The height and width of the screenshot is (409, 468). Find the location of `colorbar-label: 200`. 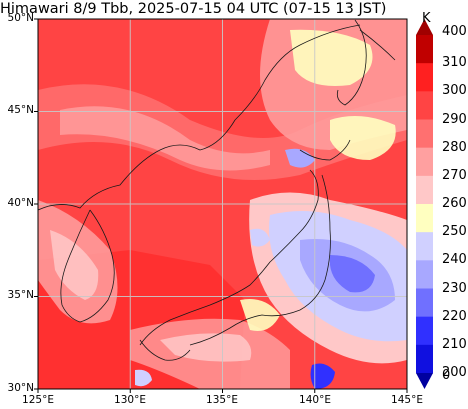

colorbar-label: 200 is located at coordinates (454, 372).